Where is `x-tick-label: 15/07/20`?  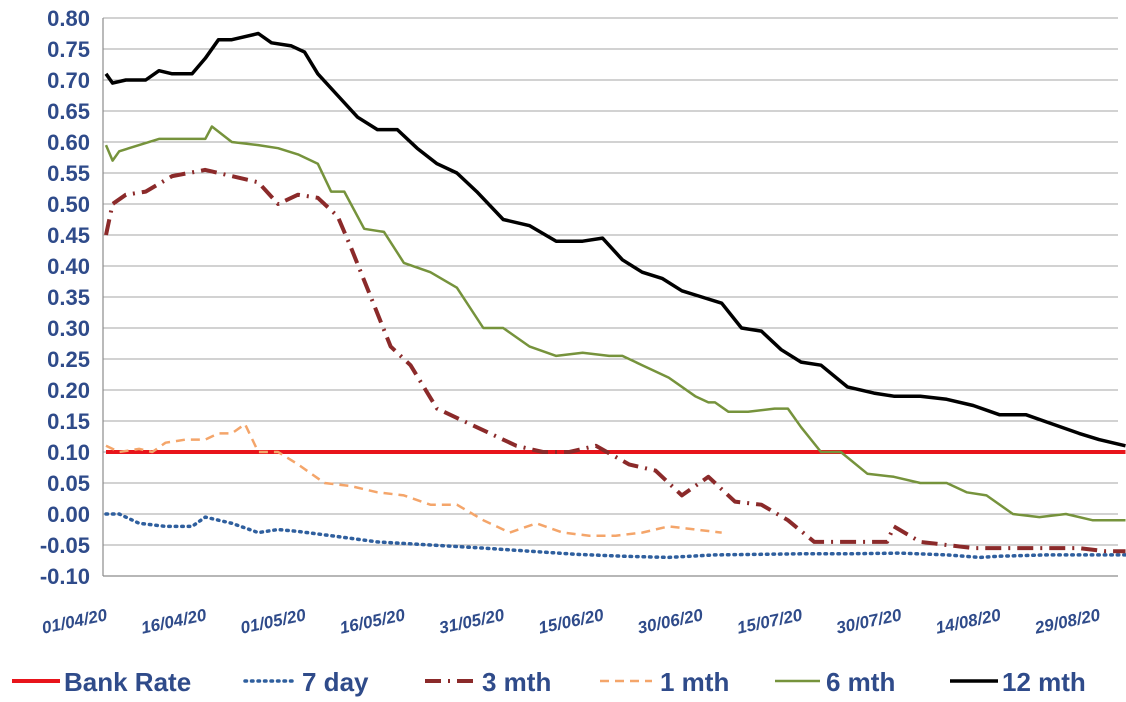 x-tick-label: 15/07/20 is located at coordinates (769, 621).